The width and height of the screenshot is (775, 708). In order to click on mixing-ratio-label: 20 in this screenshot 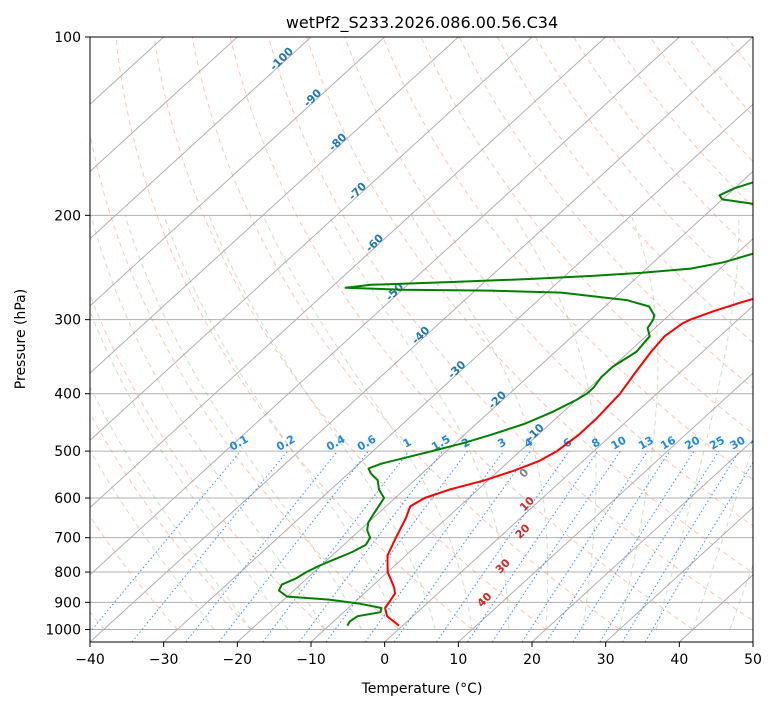, I will do `click(693, 442)`.